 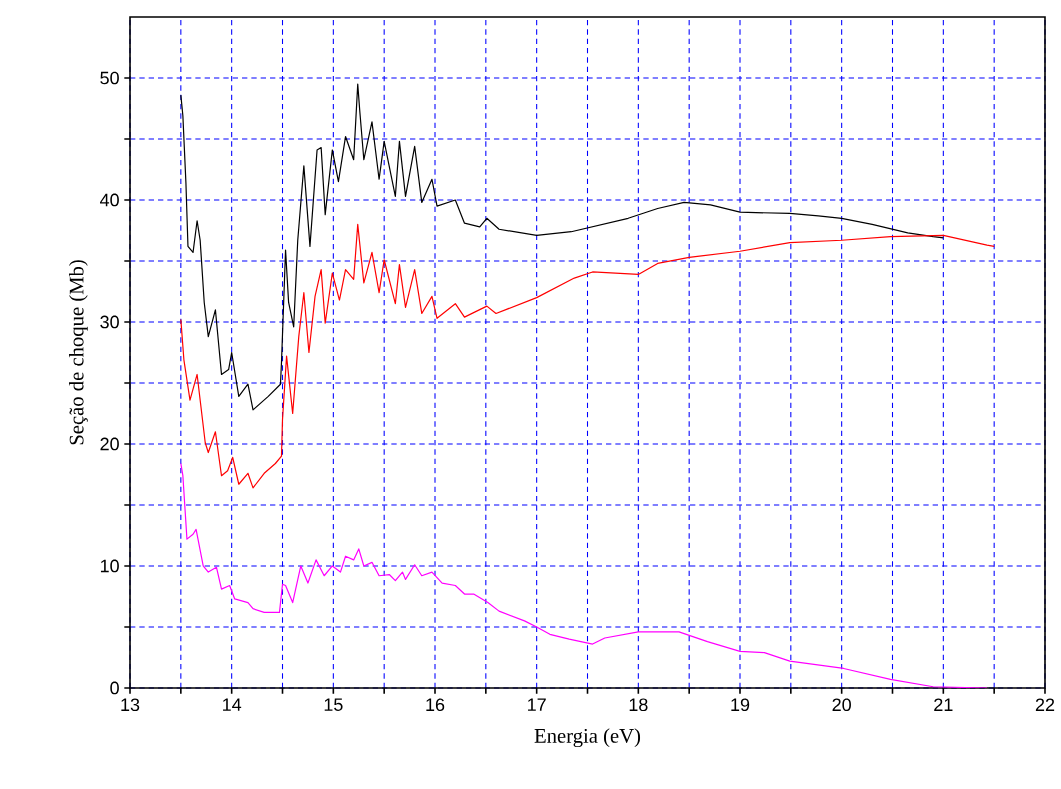 What do you see at coordinates (109, 566) in the screenshot?
I see `y-tick-label: 10` at bounding box center [109, 566].